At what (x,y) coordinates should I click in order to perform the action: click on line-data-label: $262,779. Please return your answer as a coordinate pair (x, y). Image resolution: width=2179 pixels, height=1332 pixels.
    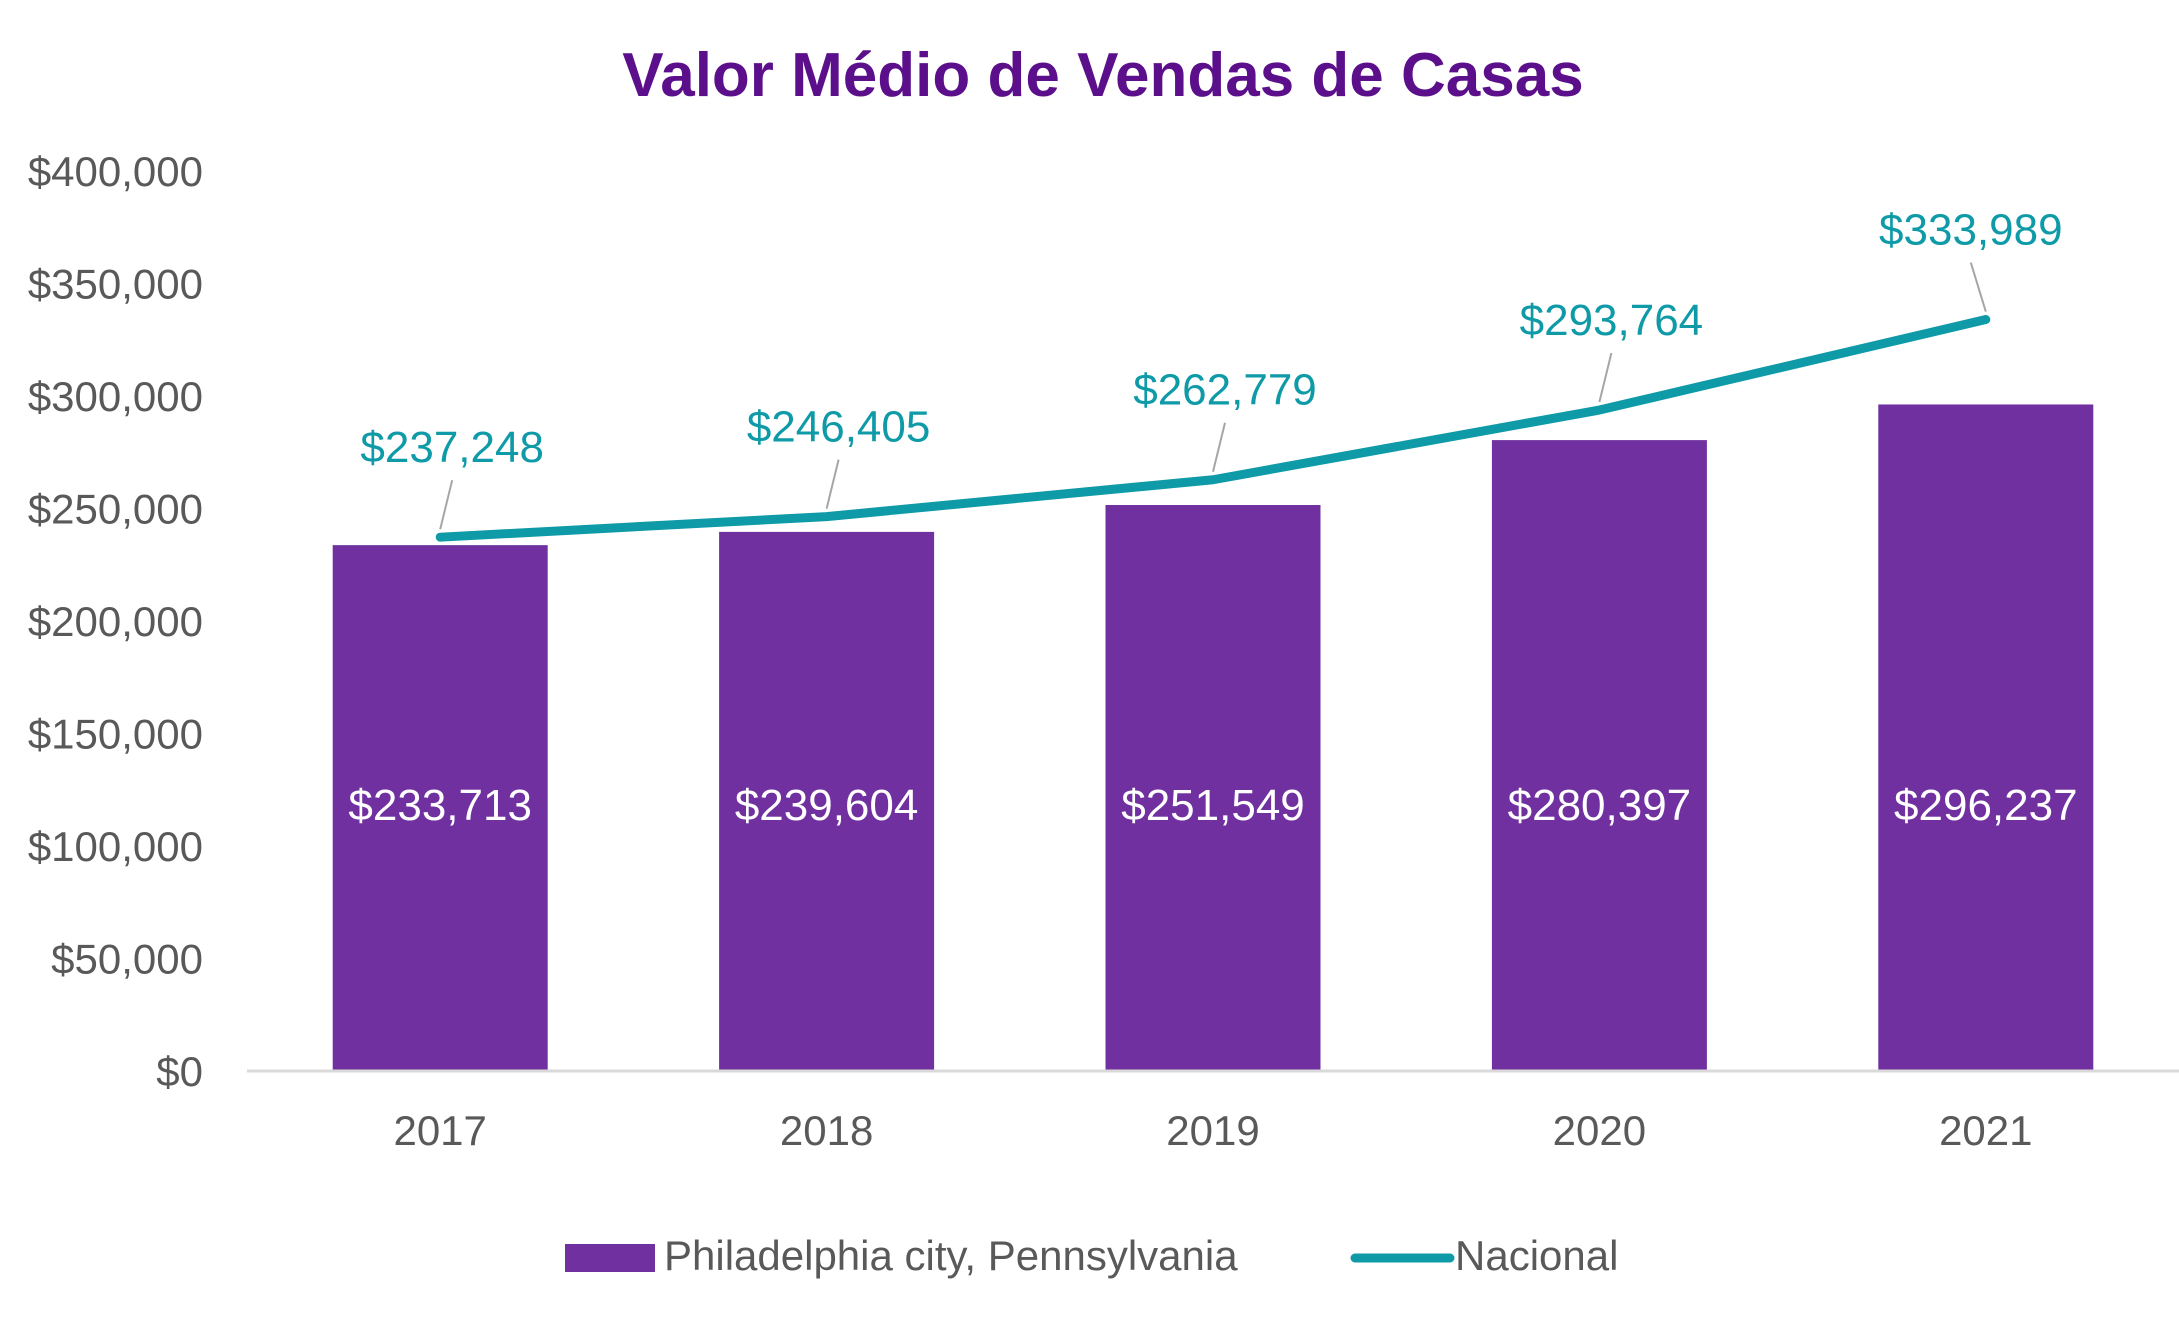
    Looking at the image, I should click on (1225, 390).